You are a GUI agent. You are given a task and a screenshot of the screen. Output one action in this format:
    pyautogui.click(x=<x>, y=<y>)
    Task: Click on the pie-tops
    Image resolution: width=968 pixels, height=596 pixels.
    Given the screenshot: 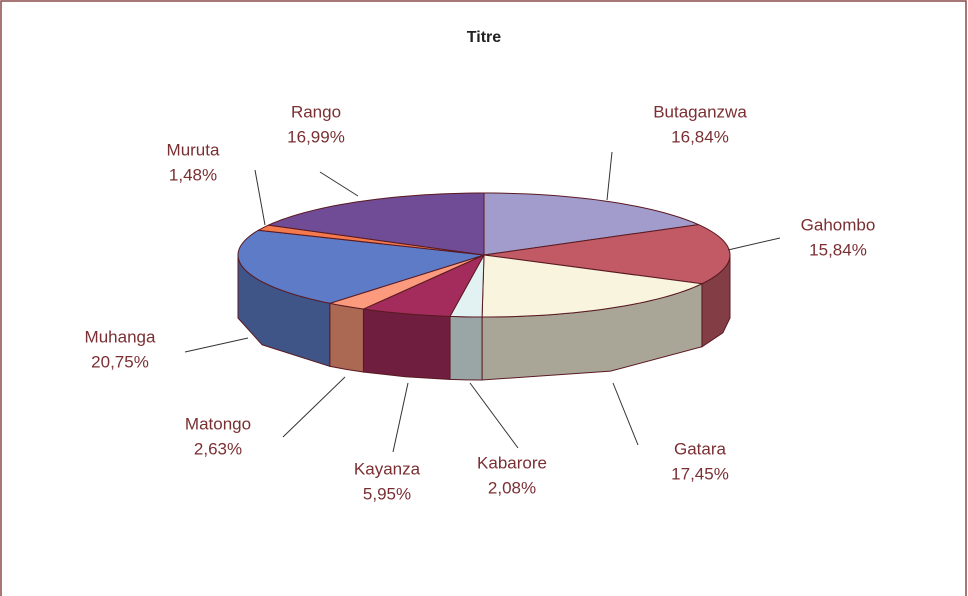 What is the action you would take?
    pyautogui.click(x=484, y=255)
    